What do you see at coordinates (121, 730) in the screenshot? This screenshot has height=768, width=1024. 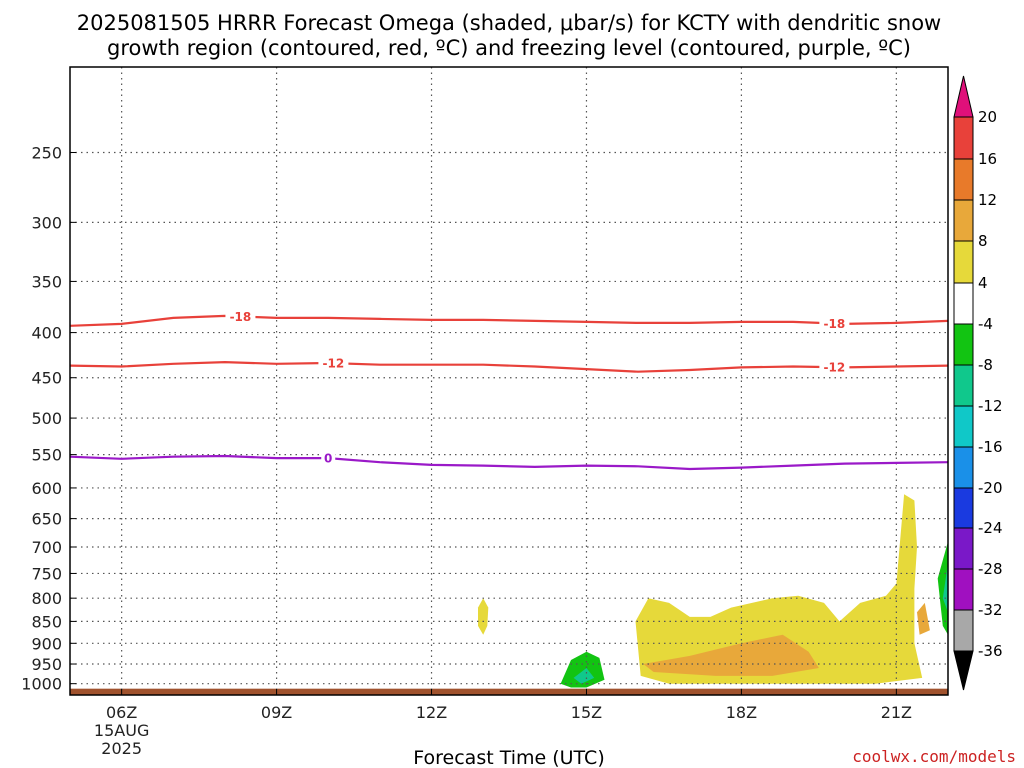 I see `x-tick-date: 15AUG` at bounding box center [121, 730].